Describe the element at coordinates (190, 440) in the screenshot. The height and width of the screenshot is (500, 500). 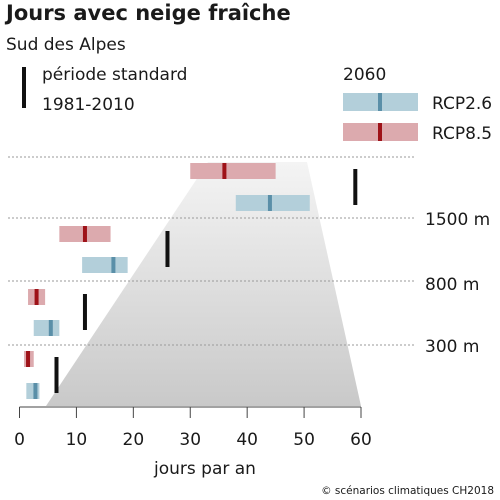
I see `x-tick-label-30: 30` at that location.